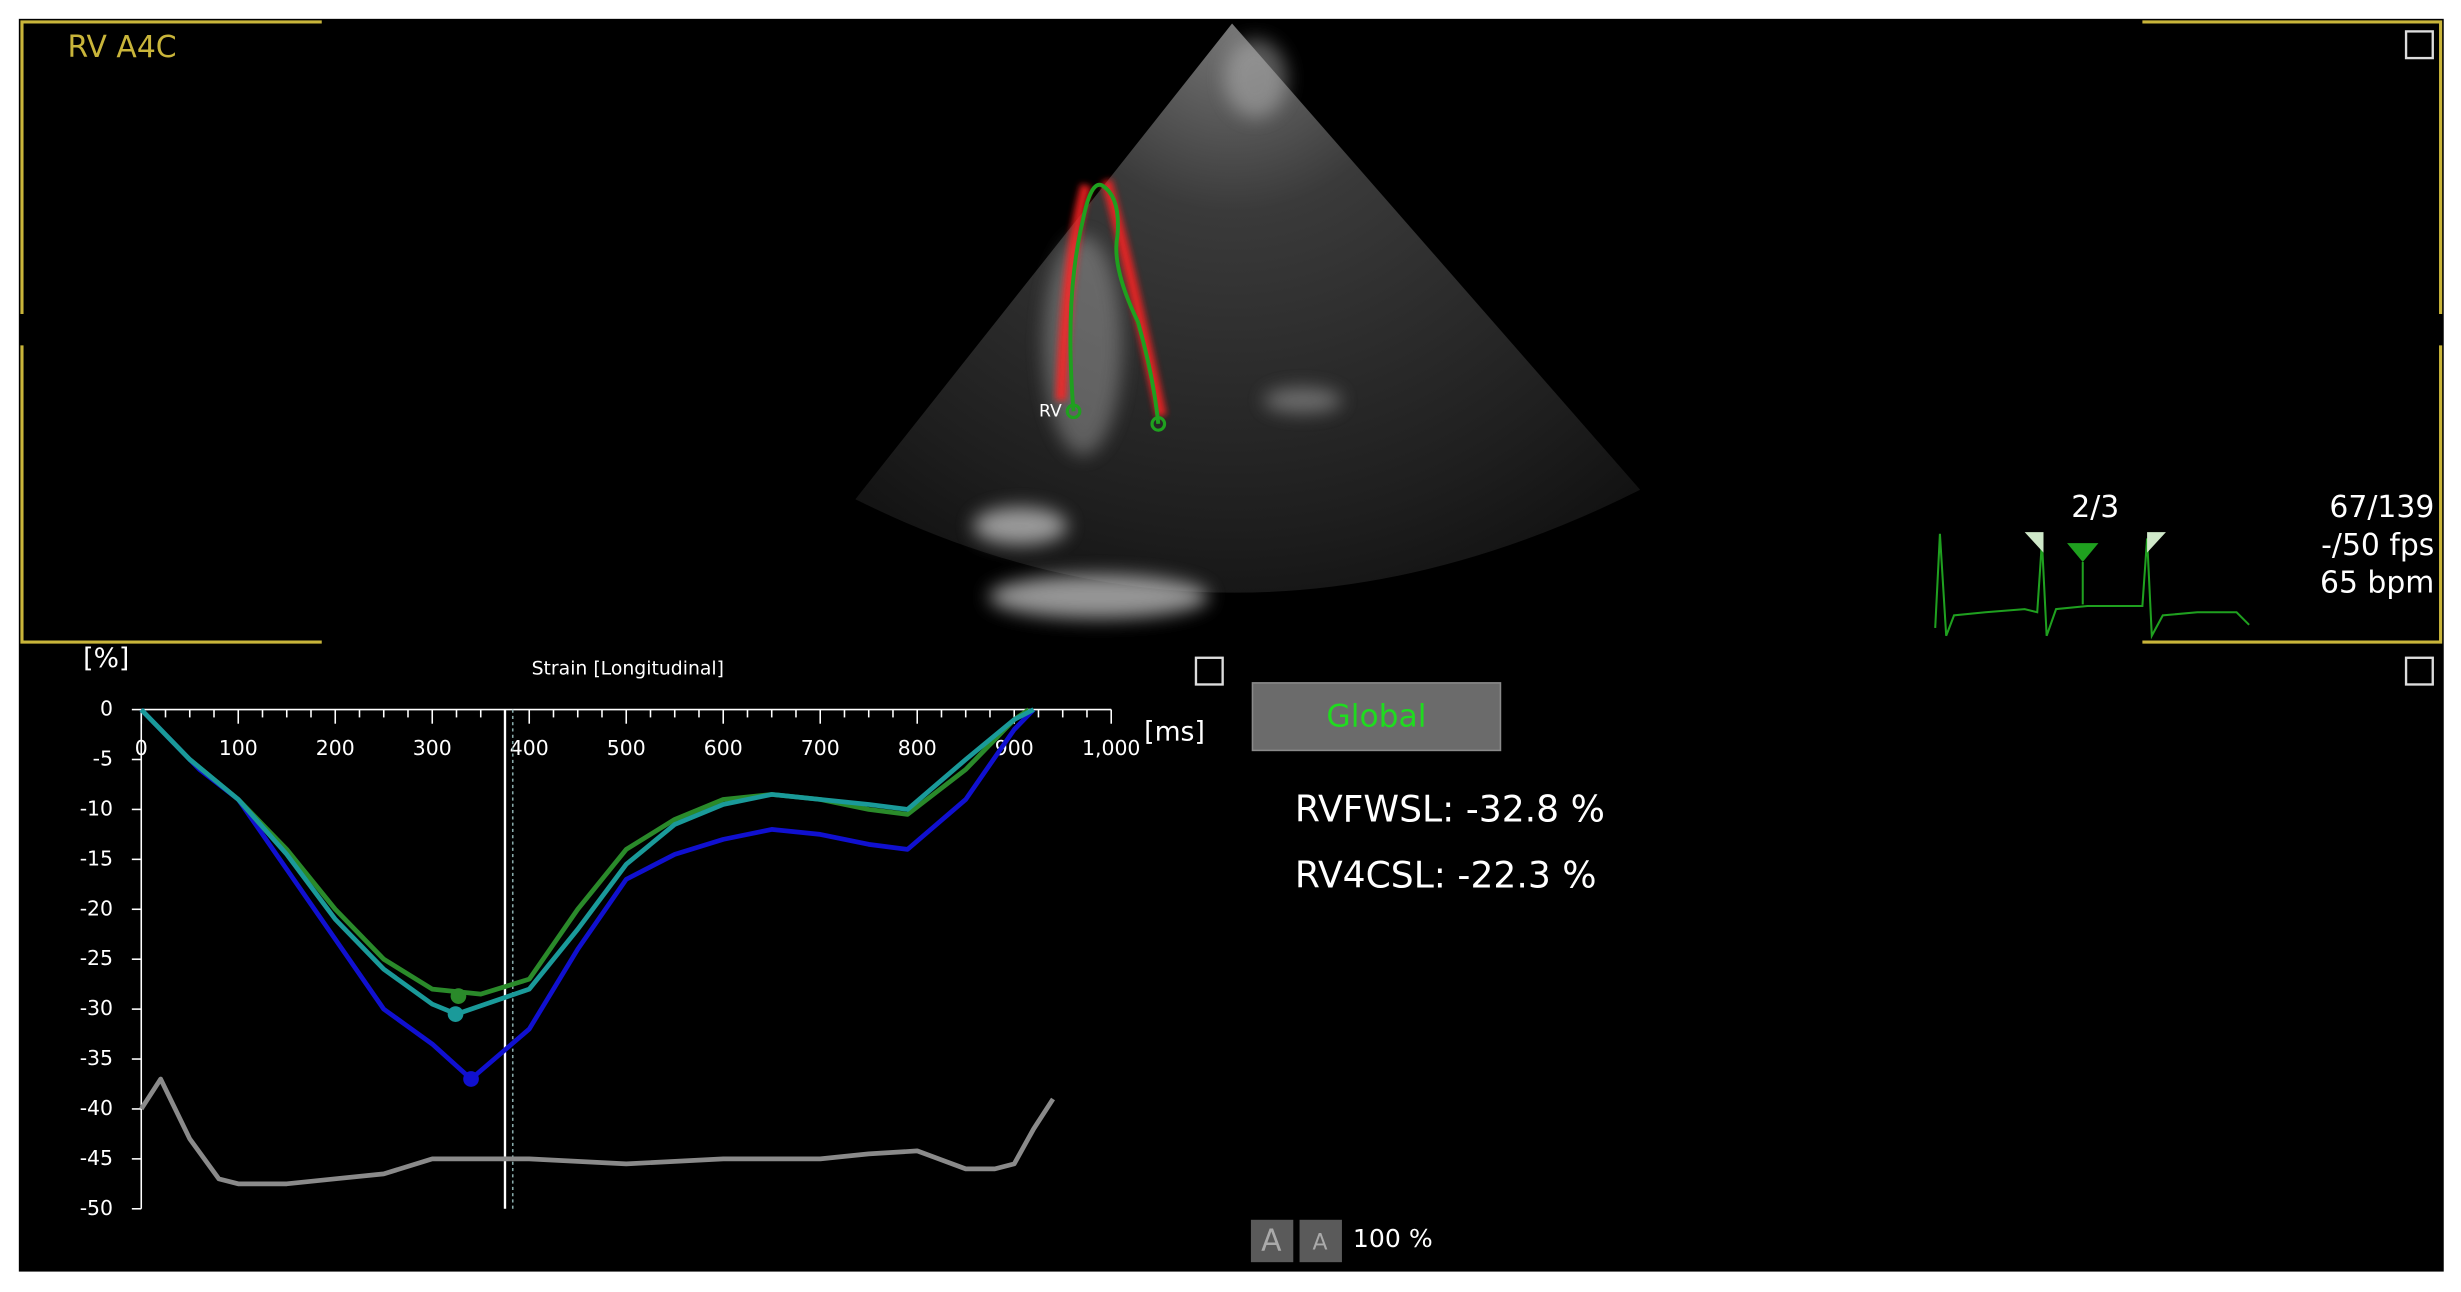 This screenshot has height=1292, width=2461. I want to click on y-tick-label: -40, so click(96, 1108).